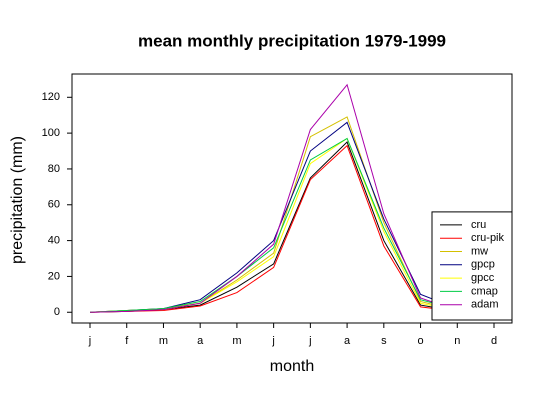 This screenshot has height=412, width=550. I want to click on x-axis-label: month, so click(292, 366).